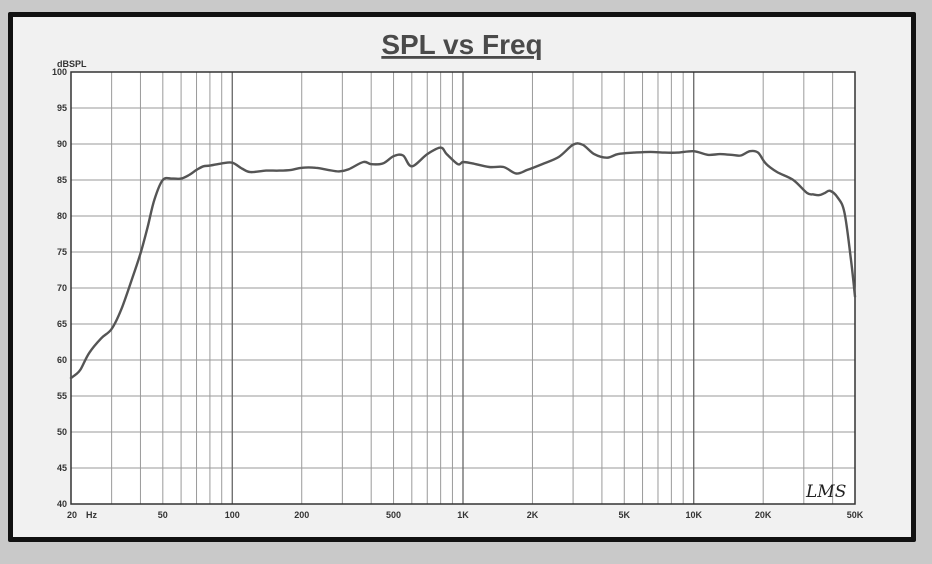  Describe the element at coordinates (533, 515) in the screenshot. I see `x-tick-label: 2K` at that location.